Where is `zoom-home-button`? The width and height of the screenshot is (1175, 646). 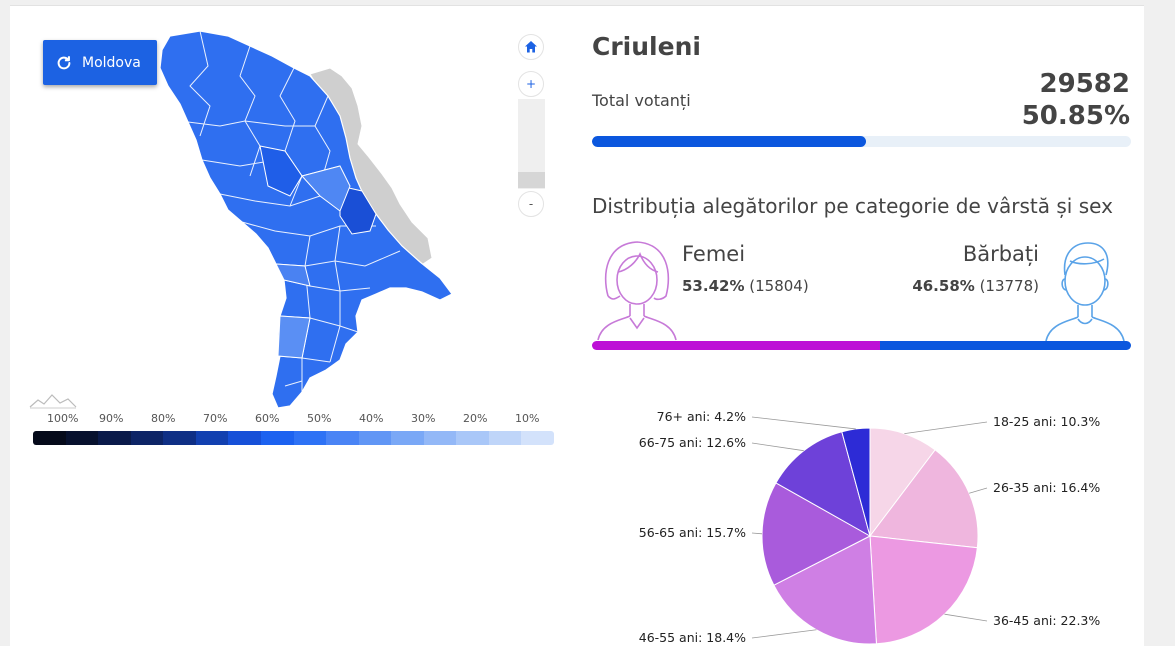 zoom-home-button is located at coordinates (531, 47).